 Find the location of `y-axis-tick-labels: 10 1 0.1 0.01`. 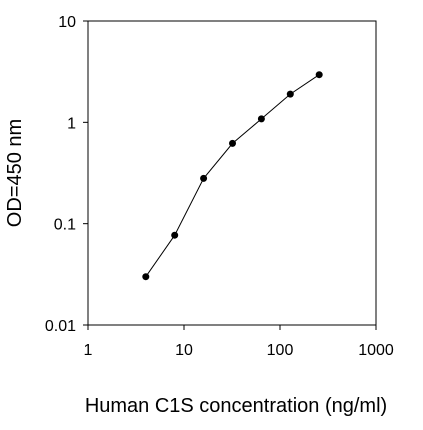

y-axis-tick-labels: 10 1 0.1 0.01 is located at coordinates (60, 174).